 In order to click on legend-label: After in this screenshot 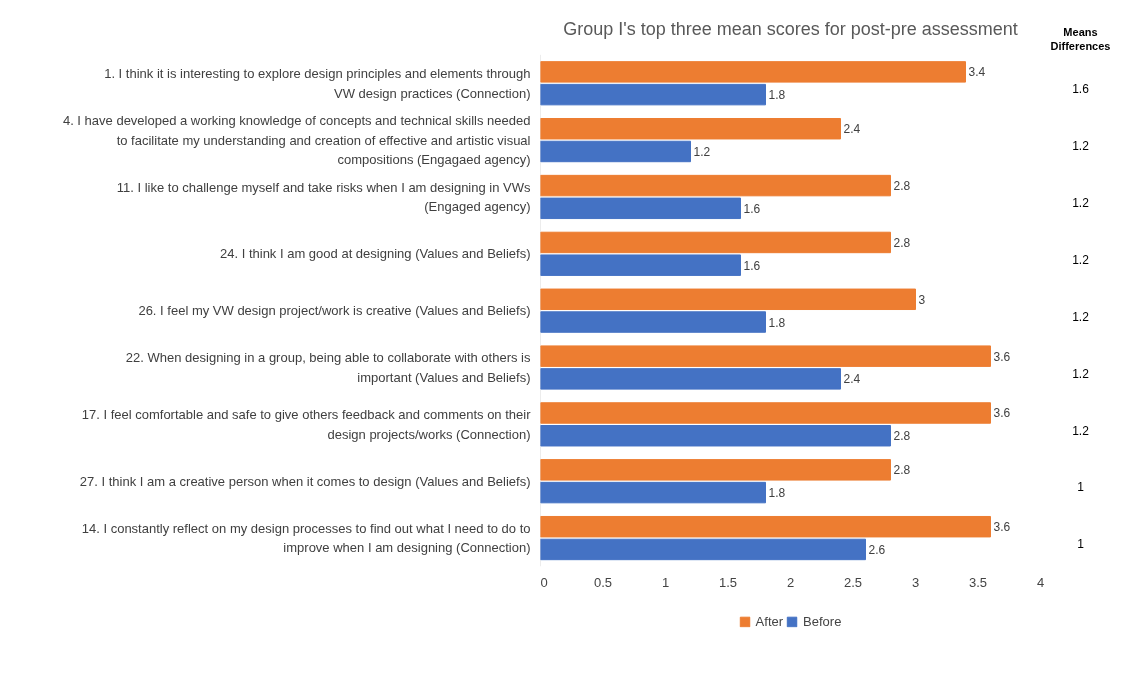, I will do `click(769, 621)`.